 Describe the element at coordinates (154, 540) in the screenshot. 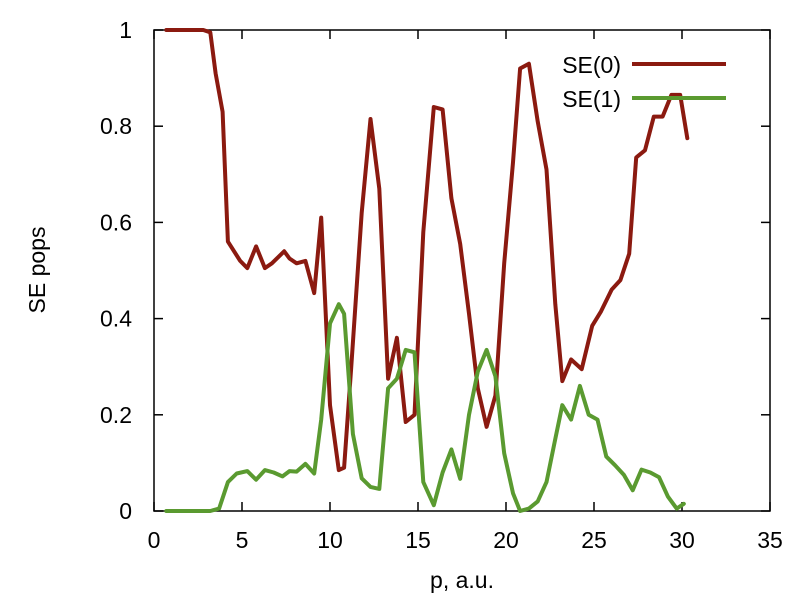

I see `x-tick-label-0: 0` at that location.